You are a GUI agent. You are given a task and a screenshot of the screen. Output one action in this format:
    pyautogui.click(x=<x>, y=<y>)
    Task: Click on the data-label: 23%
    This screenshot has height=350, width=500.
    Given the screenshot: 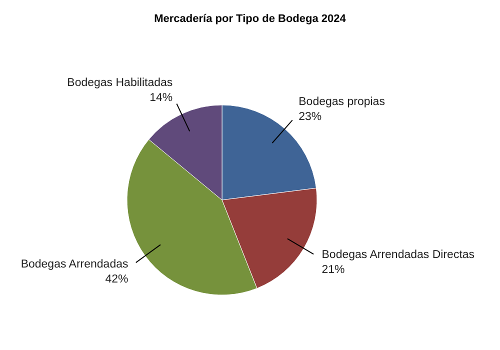 What is the action you would take?
    pyautogui.click(x=310, y=116)
    